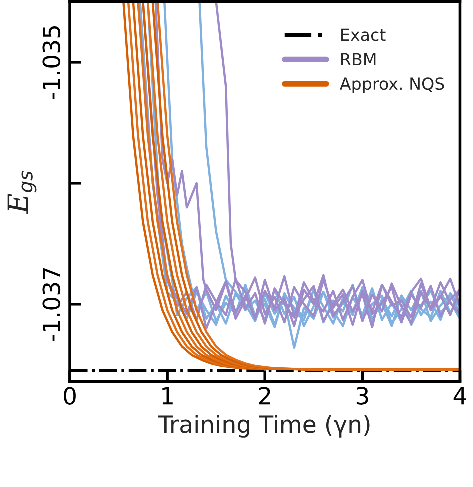 The image size is (473, 487). What do you see at coordinates (359, 59) in the screenshot?
I see `legend-label: RBM` at bounding box center [359, 59].